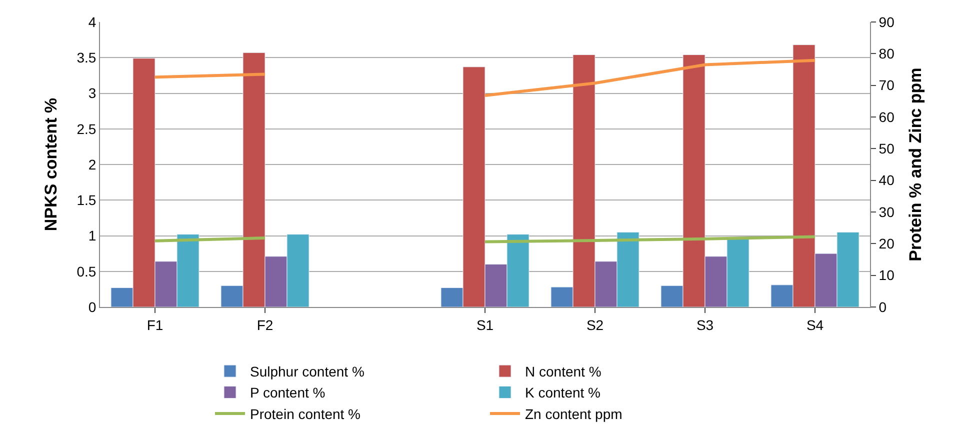  Describe the element at coordinates (886, 244) in the screenshot. I see `y2-tick-label: 20` at that location.